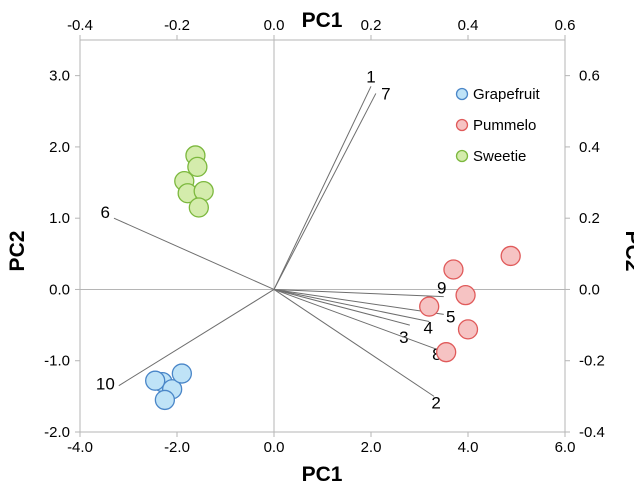  Describe the element at coordinates (59, 289) in the screenshot. I see `y-tick-label-left: 0.0` at that location.